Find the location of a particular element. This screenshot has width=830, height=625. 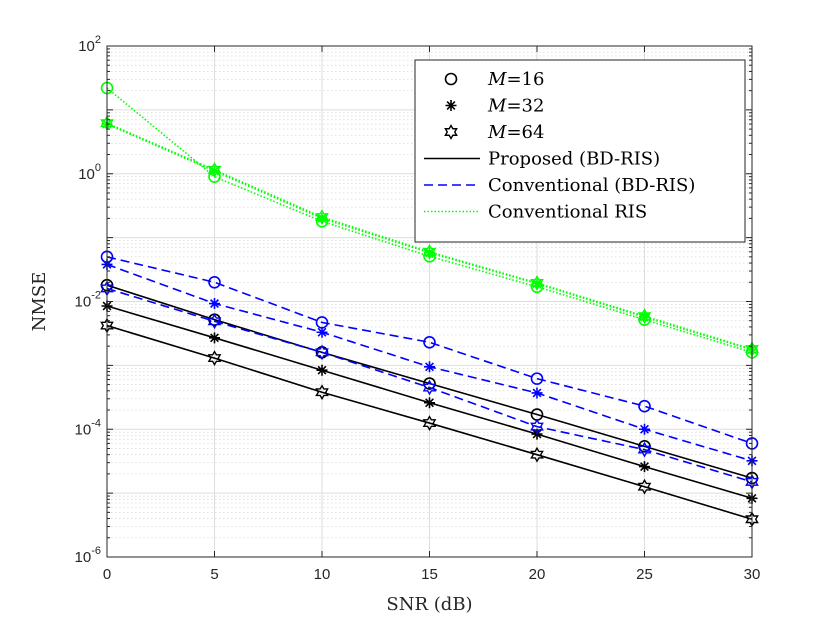

x-tick-label: 20 is located at coordinates (537, 574).